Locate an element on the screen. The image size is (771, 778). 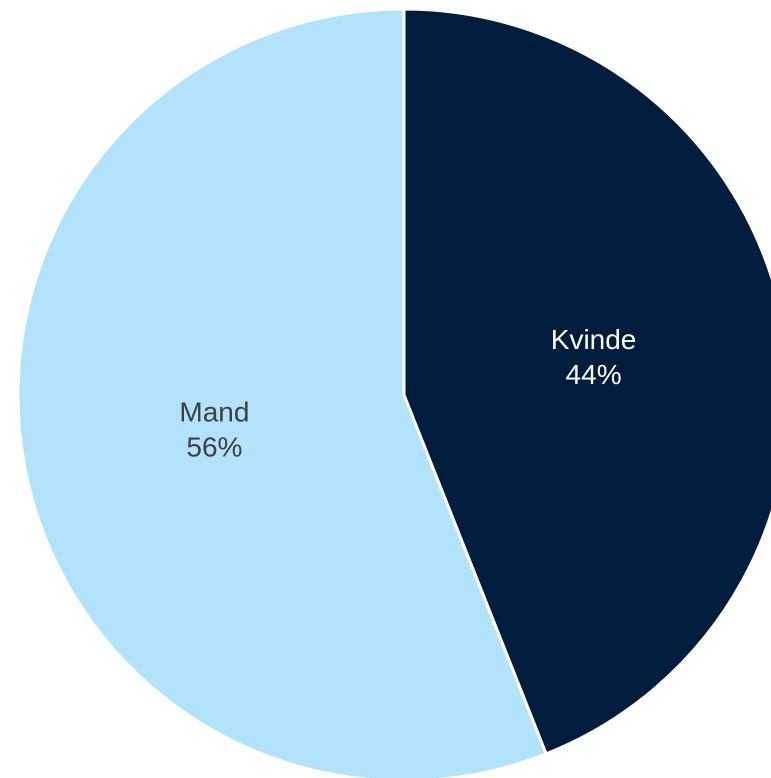
slice-percent-mand: 56% is located at coordinates (214, 447).